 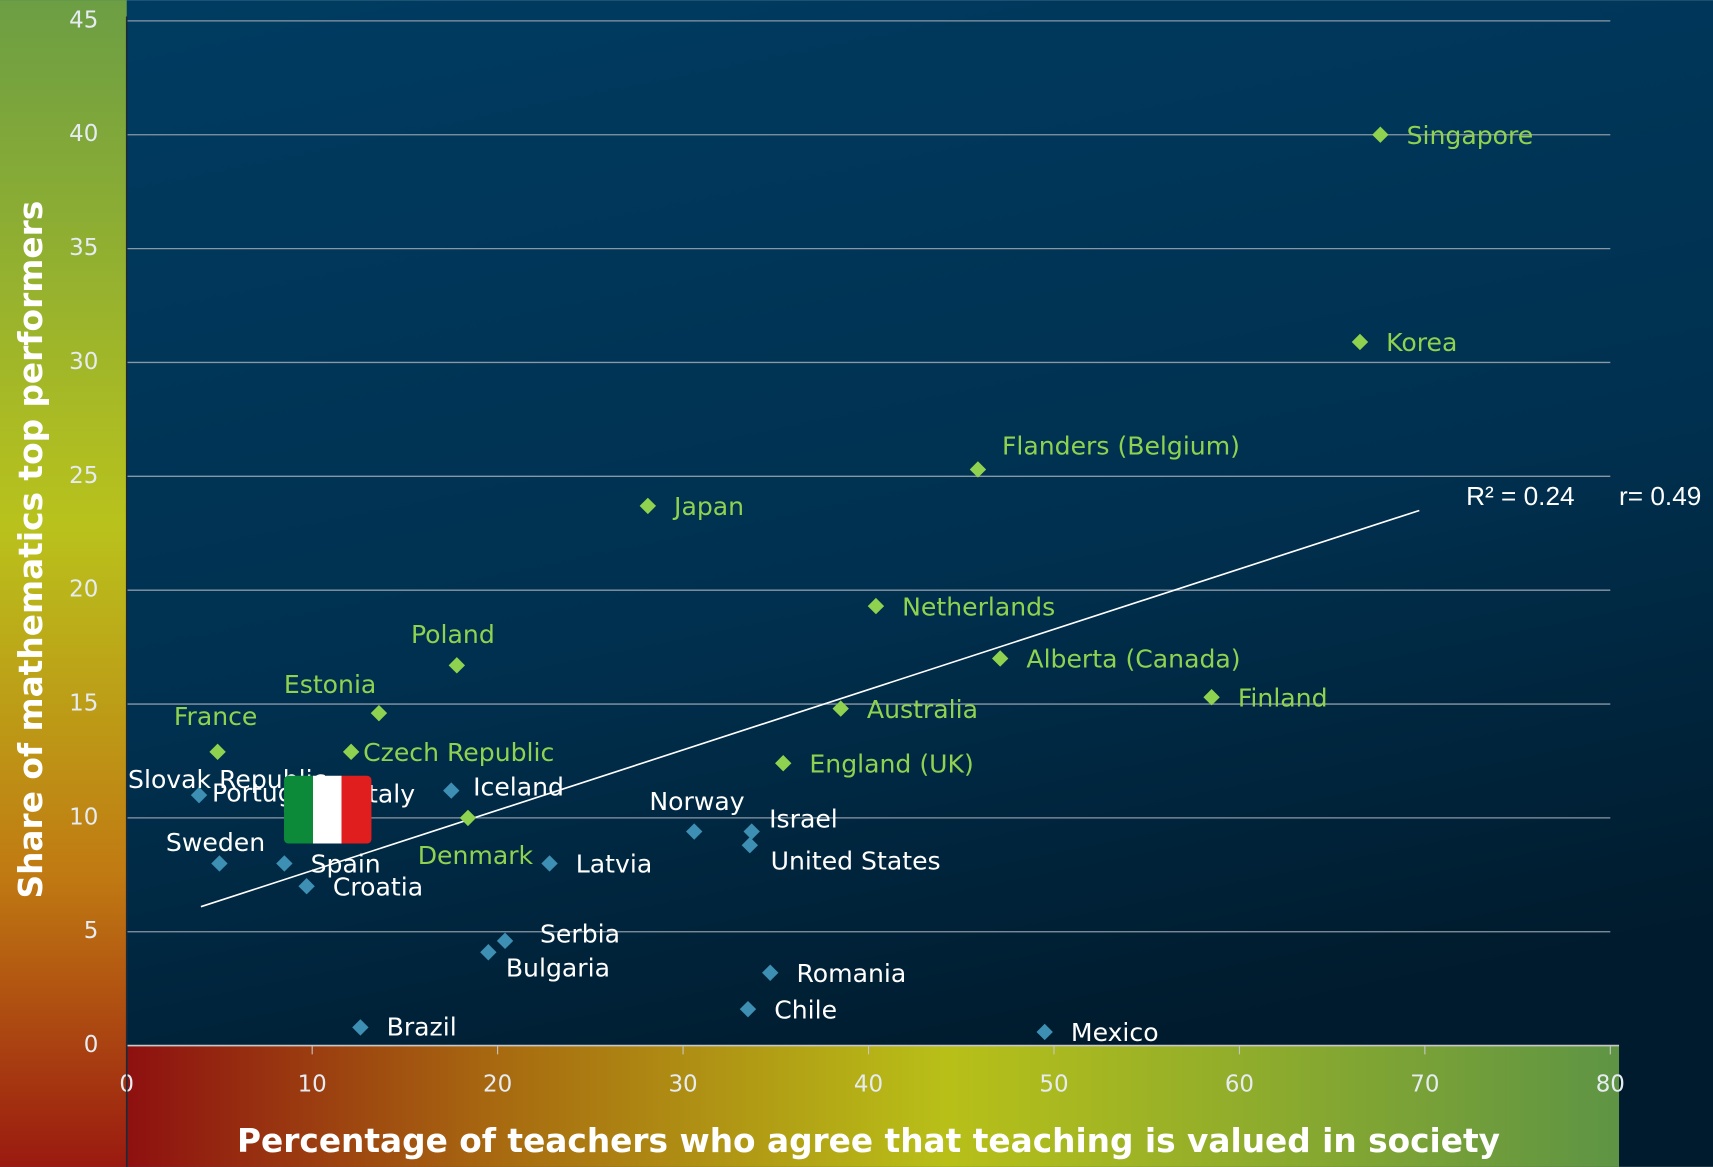 I want to click on point-label: Korea, so click(x=1421, y=342).